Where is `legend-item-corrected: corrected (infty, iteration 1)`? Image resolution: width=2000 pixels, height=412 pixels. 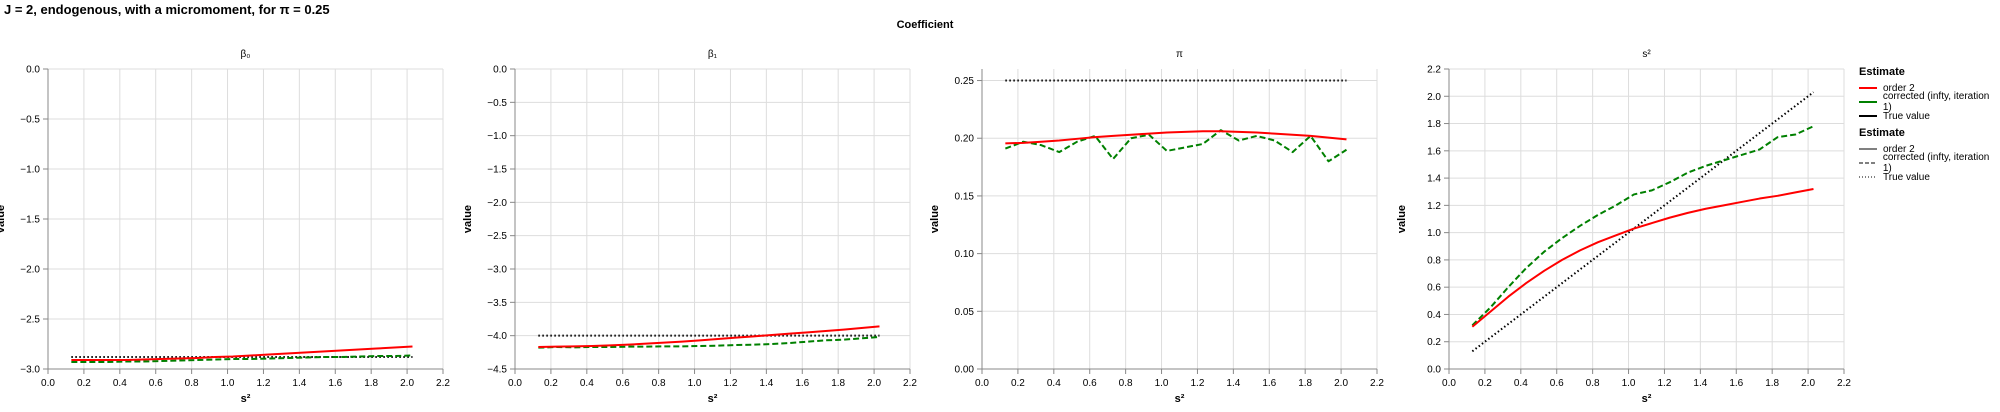 legend-item-corrected: corrected (infty, iteration 1) is located at coordinates (1929, 102).